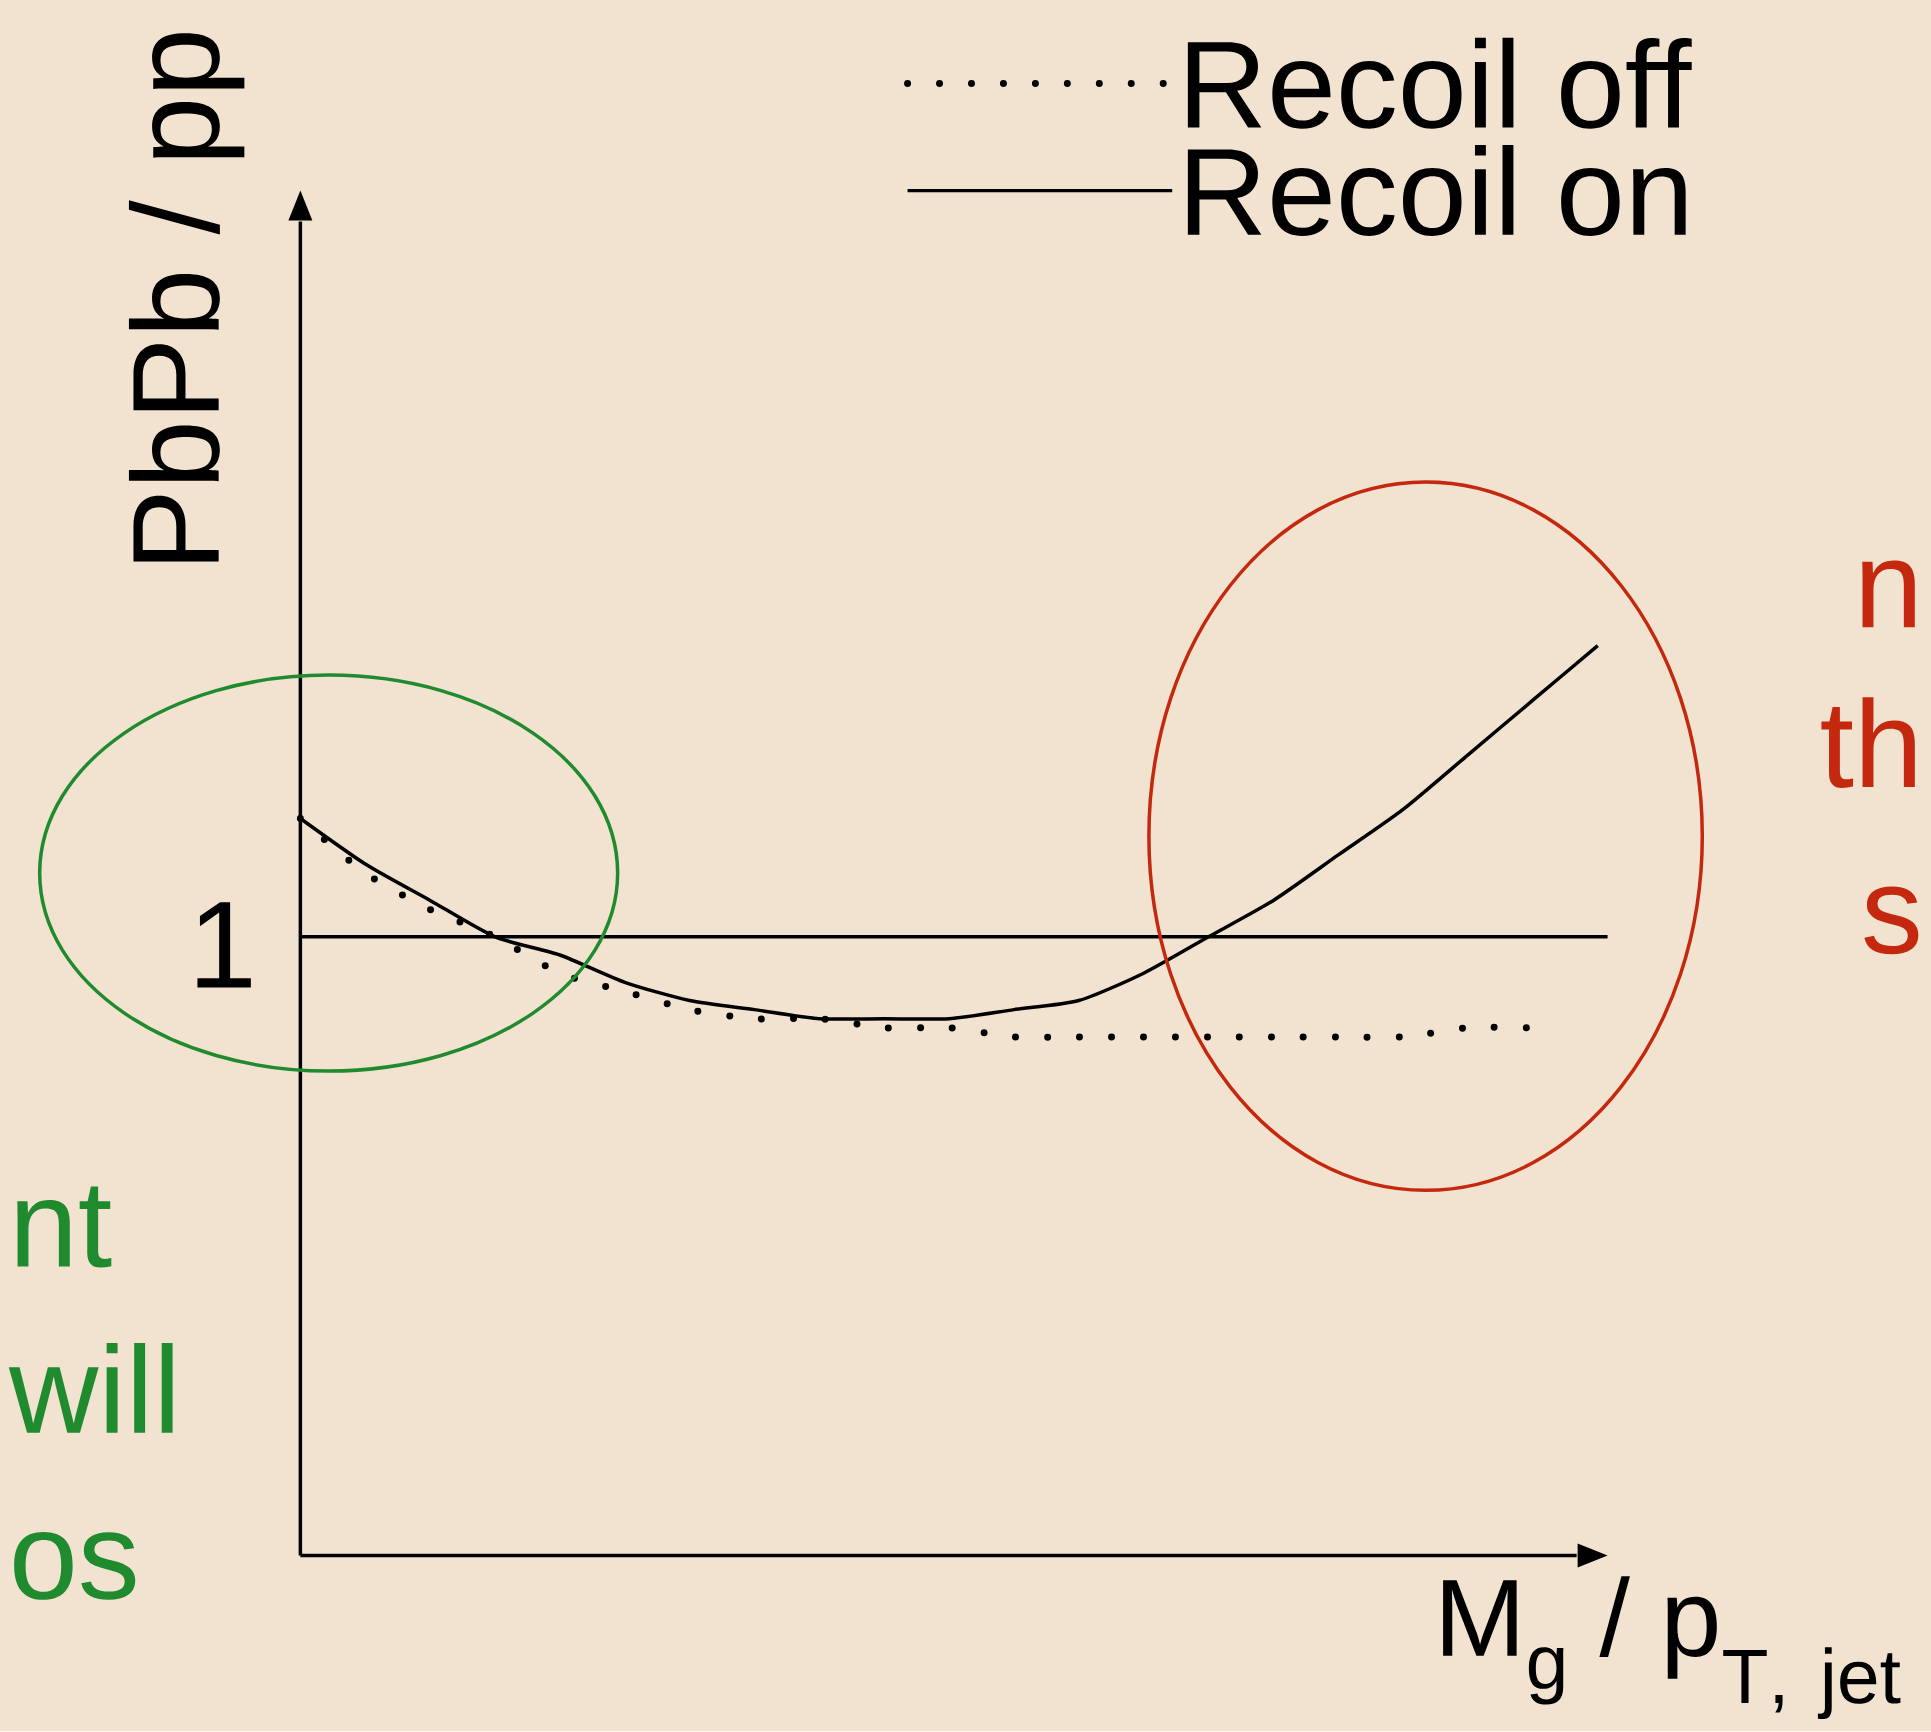 This screenshot has width=1931, height=1732. What do you see at coordinates (1888, 594) in the screenshot?
I see `text: n` at bounding box center [1888, 594].